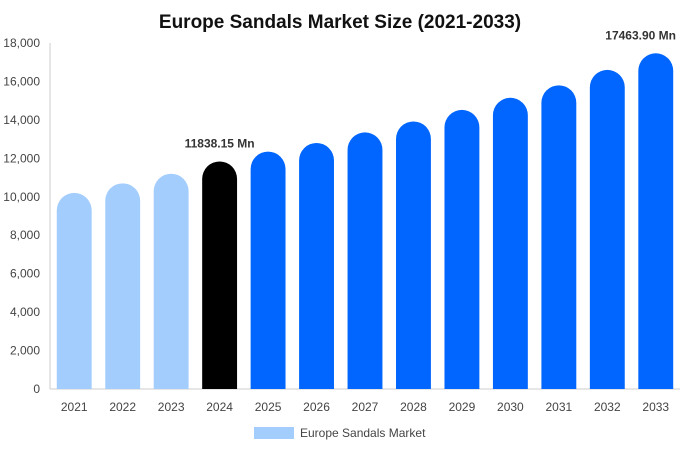 This screenshot has width=680, height=450. What do you see at coordinates (316, 407) in the screenshot?
I see `x-tick-label: 2026` at bounding box center [316, 407].